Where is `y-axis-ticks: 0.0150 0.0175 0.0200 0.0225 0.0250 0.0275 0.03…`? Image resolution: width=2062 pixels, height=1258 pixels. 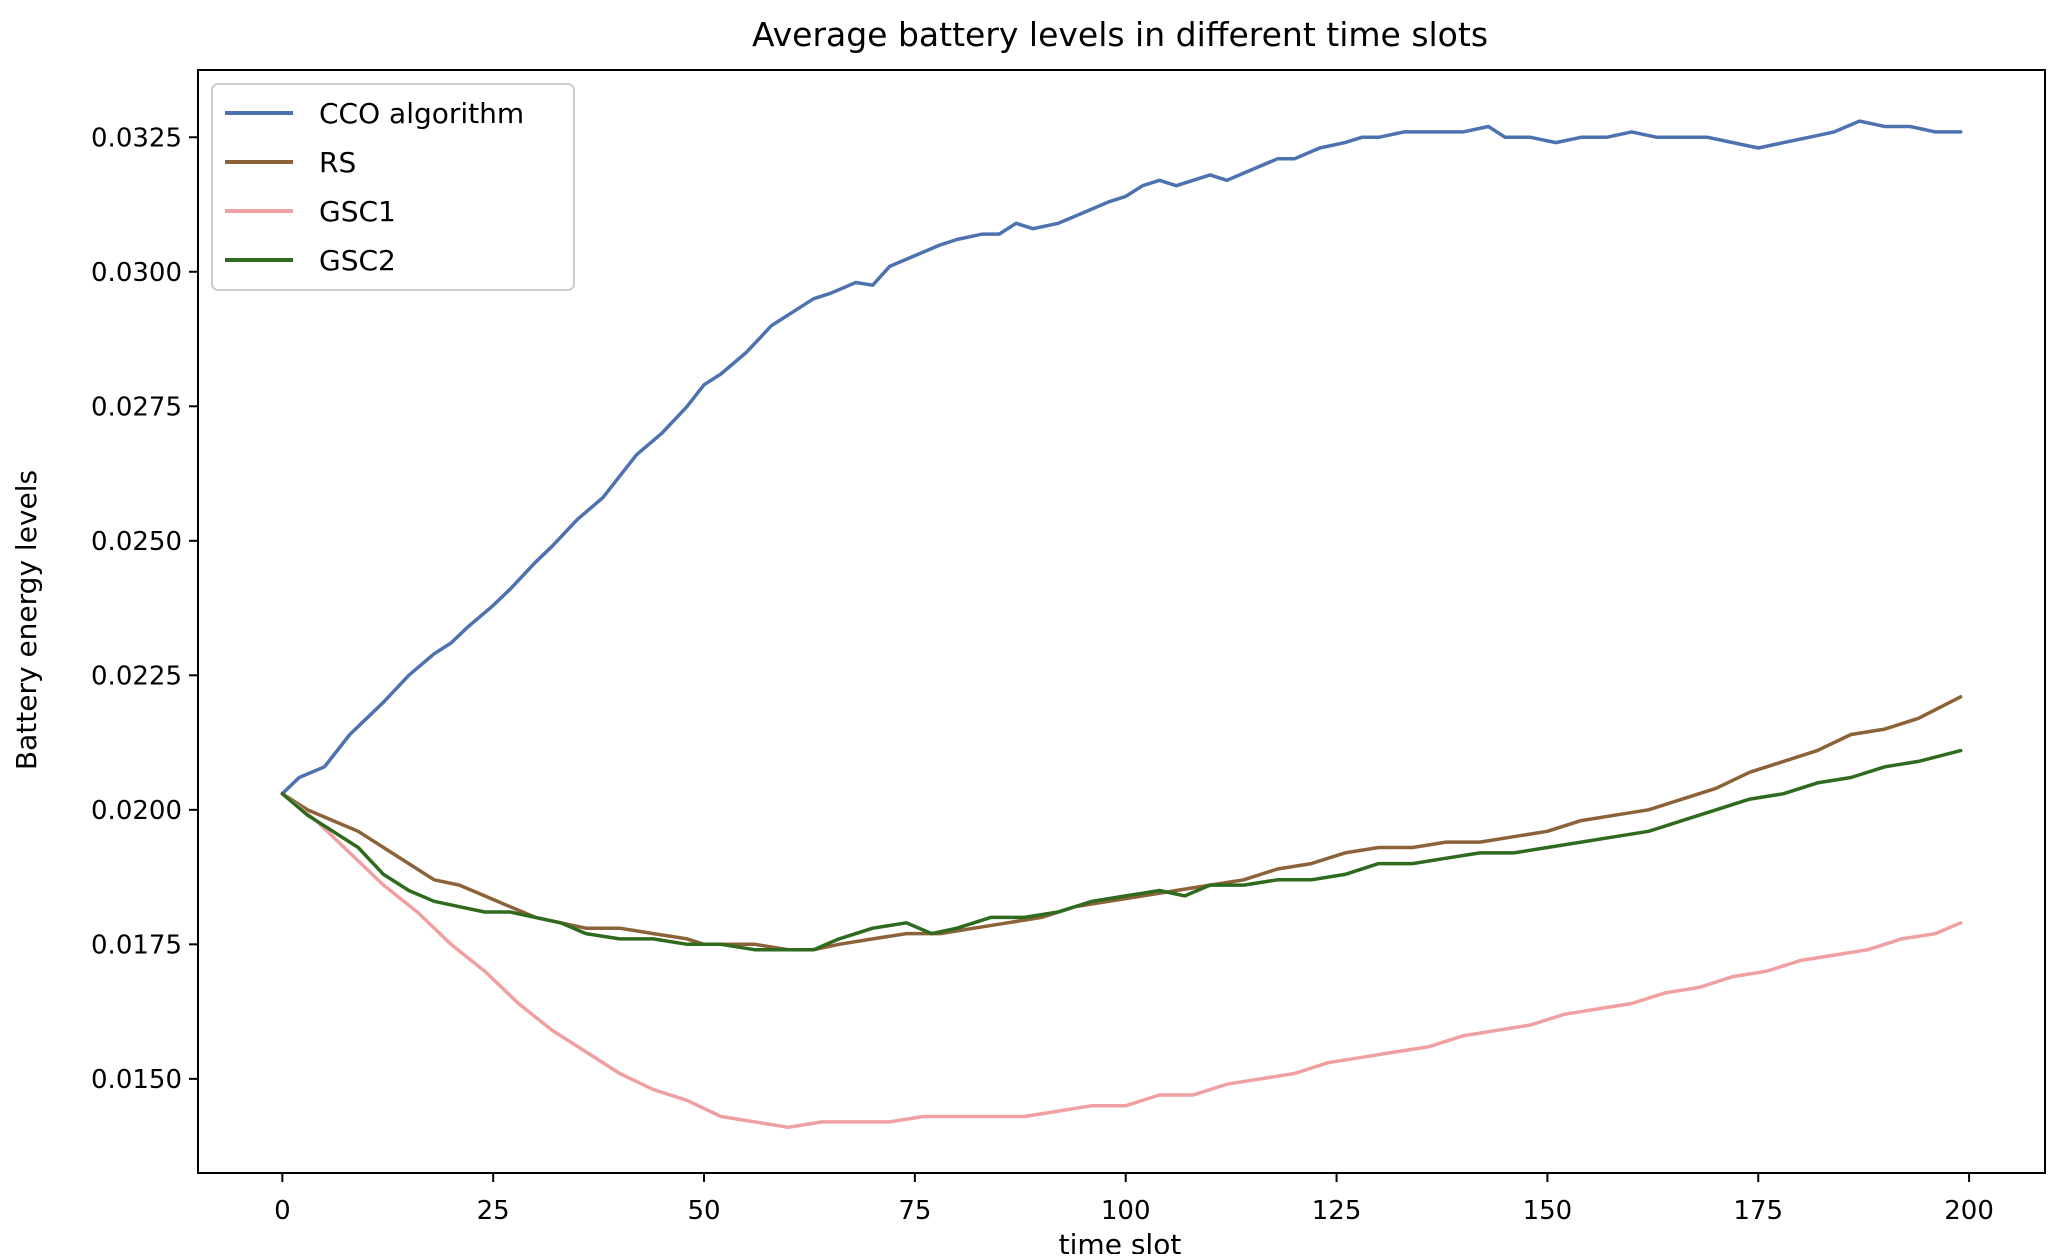
y-axis-ticks: 0.0150 0.0175 0.0200 0.0225 0.0250 0.0275 0.03… is located at coordinates (144, 609).